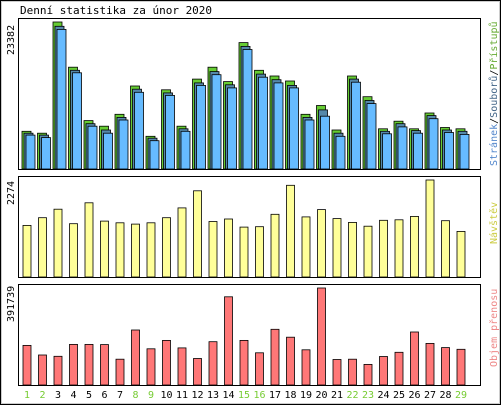  What do you see at coordinates (228, 395) in the screenshot?
I see `day-label-14: 14` at bounding box center [228, 395].